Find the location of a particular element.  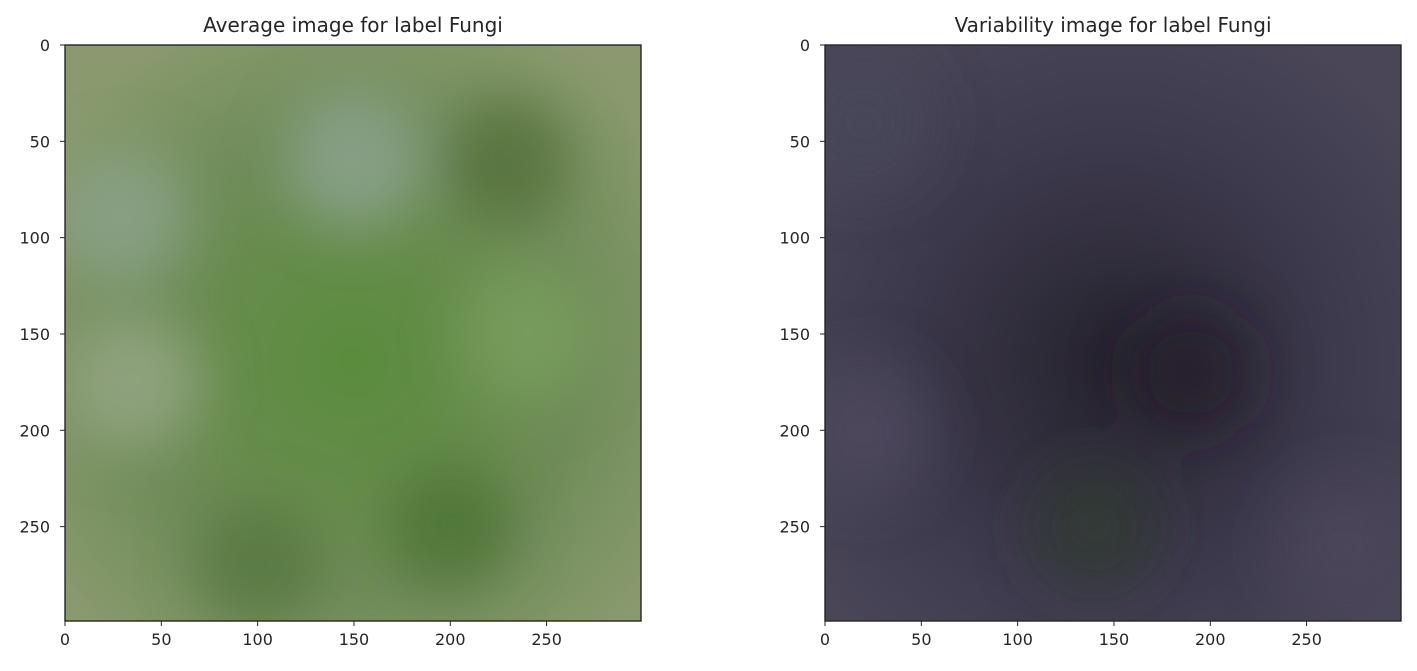

chart-title: Average image for label Fungi is located at coordinates (353, 25).